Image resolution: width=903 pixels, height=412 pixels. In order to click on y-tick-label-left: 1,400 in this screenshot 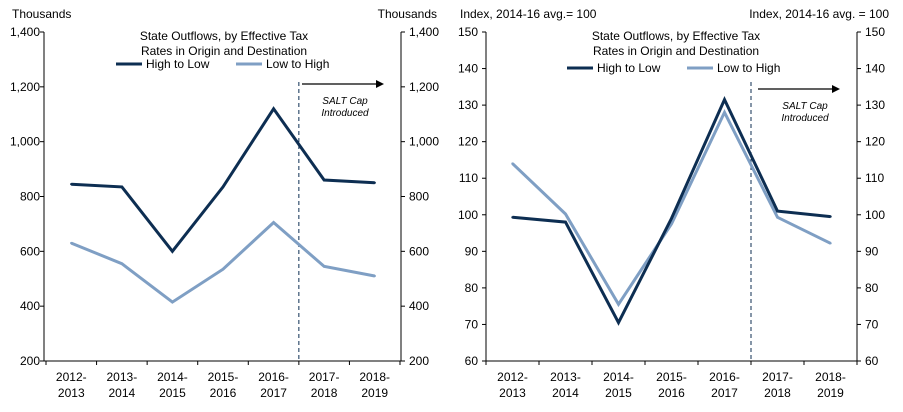, I will do `click(25, 32)`.